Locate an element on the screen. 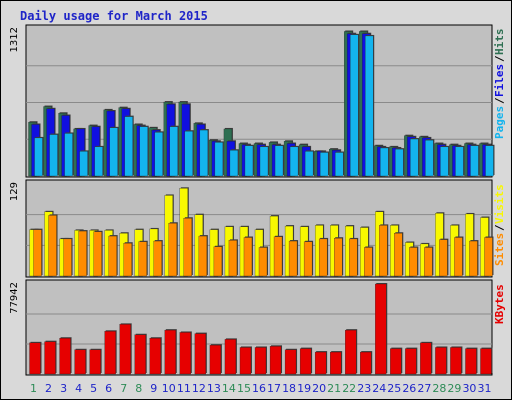 Image resolution: width=512 pixels, height=400 pixels. x-label-day-2: 2 is located at coordinates (48, 388).